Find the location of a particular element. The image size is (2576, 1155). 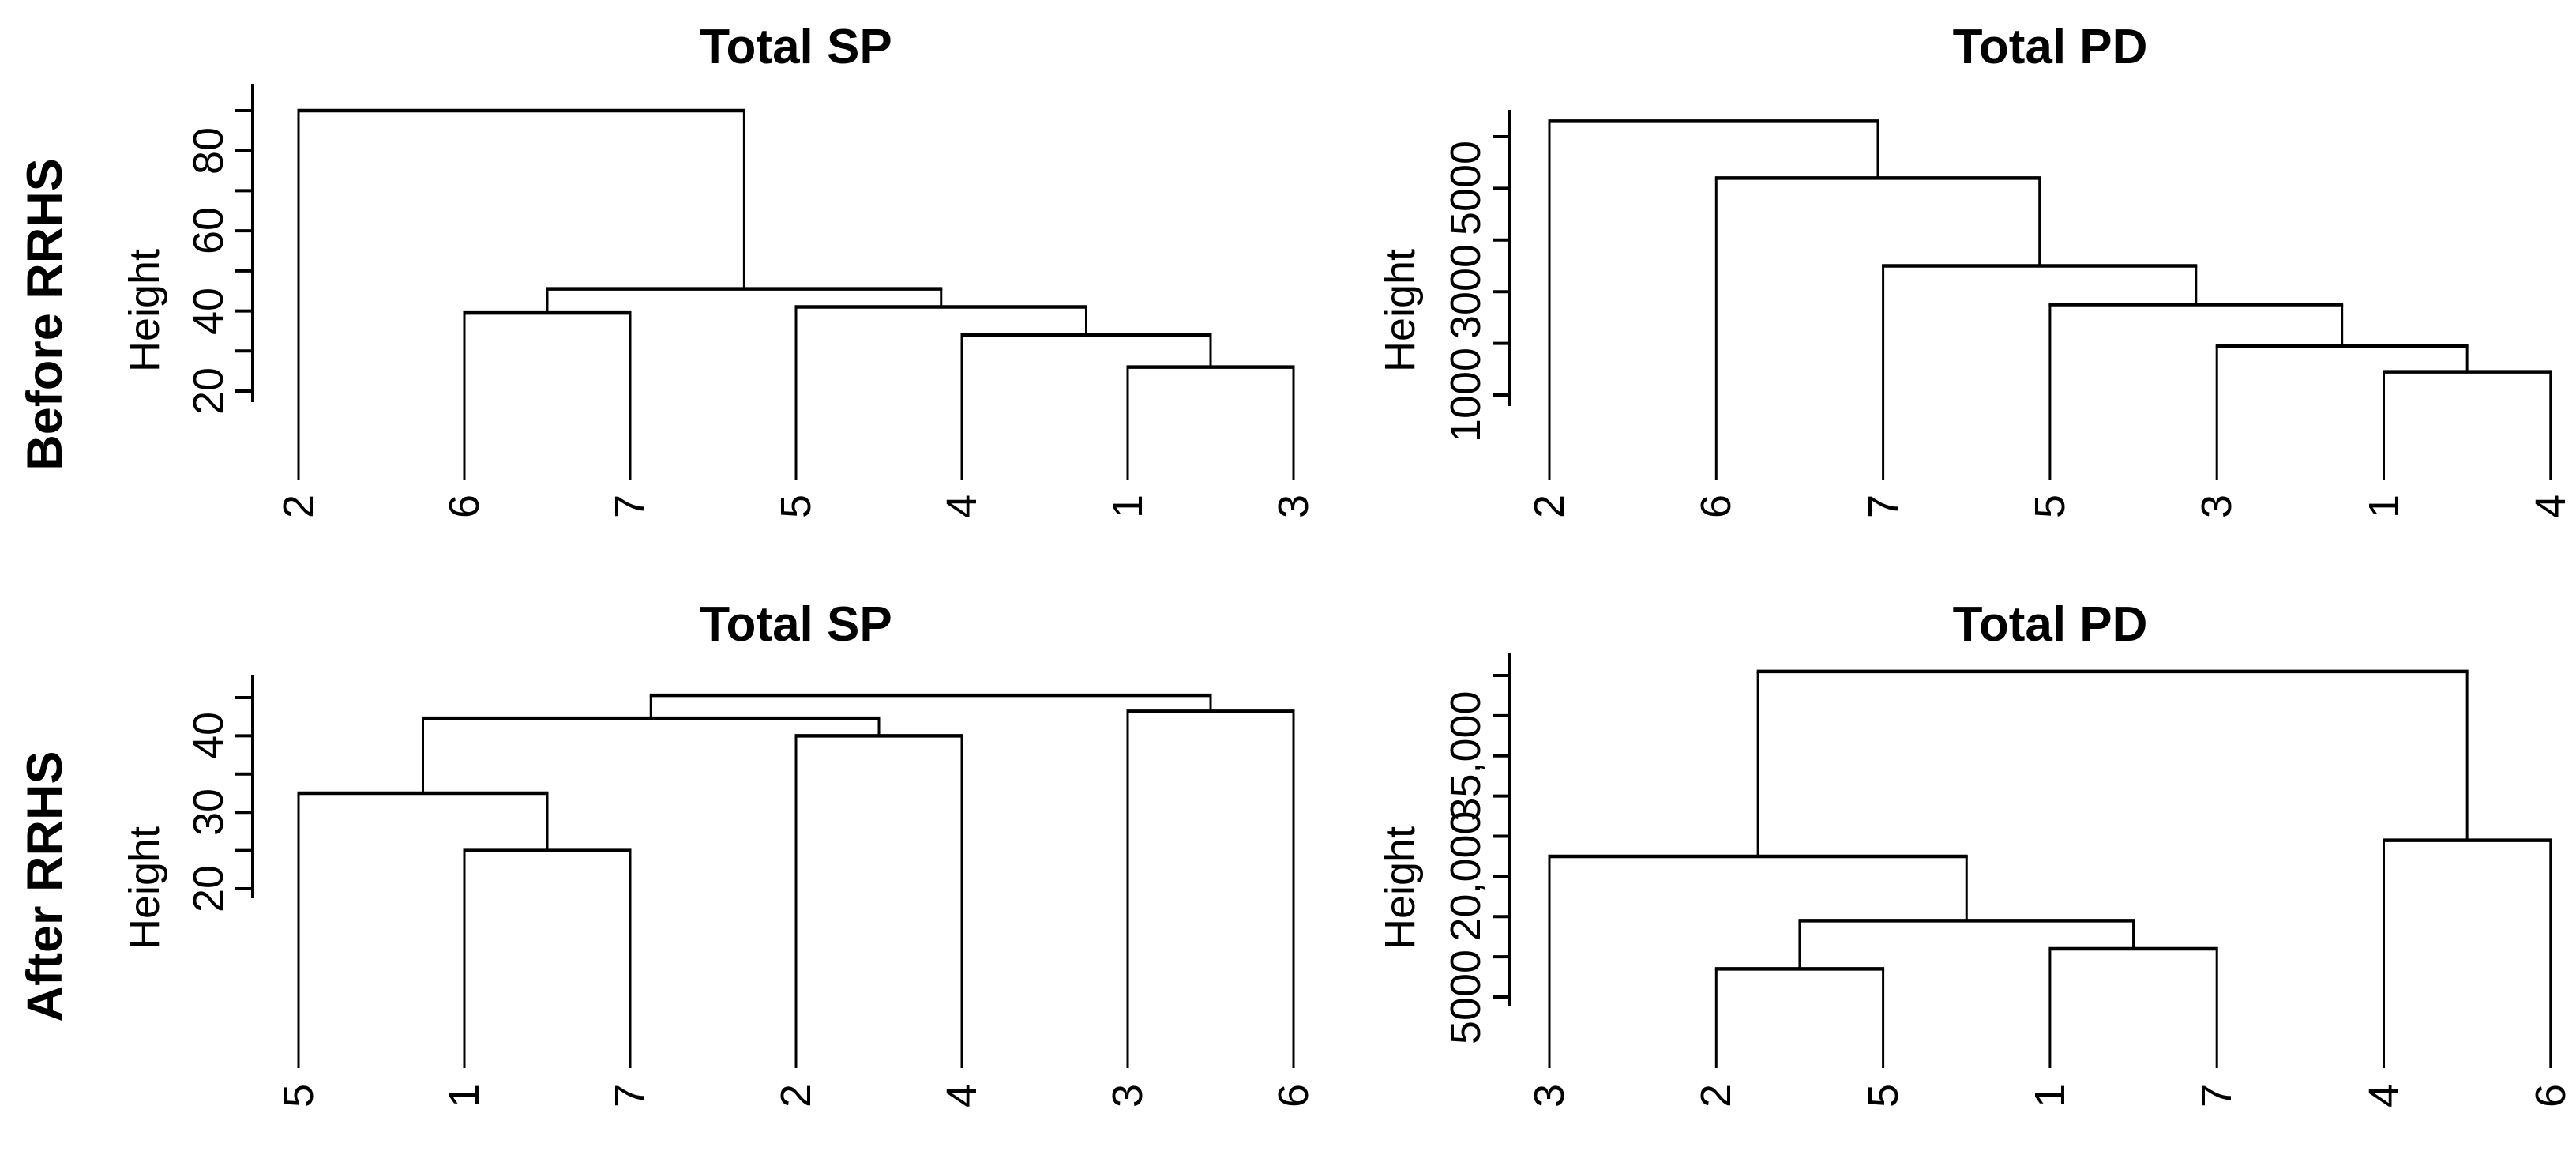

y-tick-label-after_sp: 30 is located at coordinates (208, 812).